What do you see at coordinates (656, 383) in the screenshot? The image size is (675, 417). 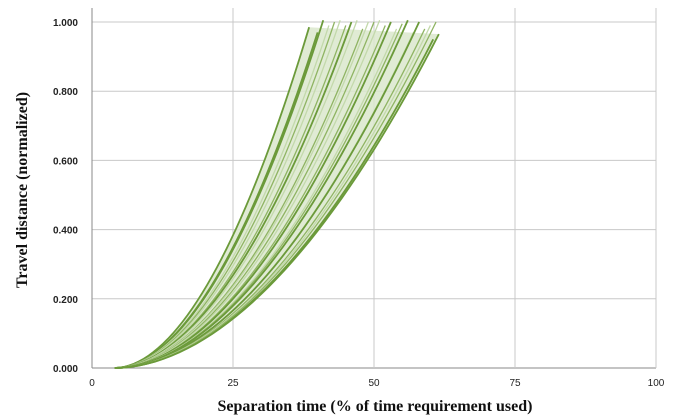 I see `x-tick-label: 100` at bounding box center [656, 383].